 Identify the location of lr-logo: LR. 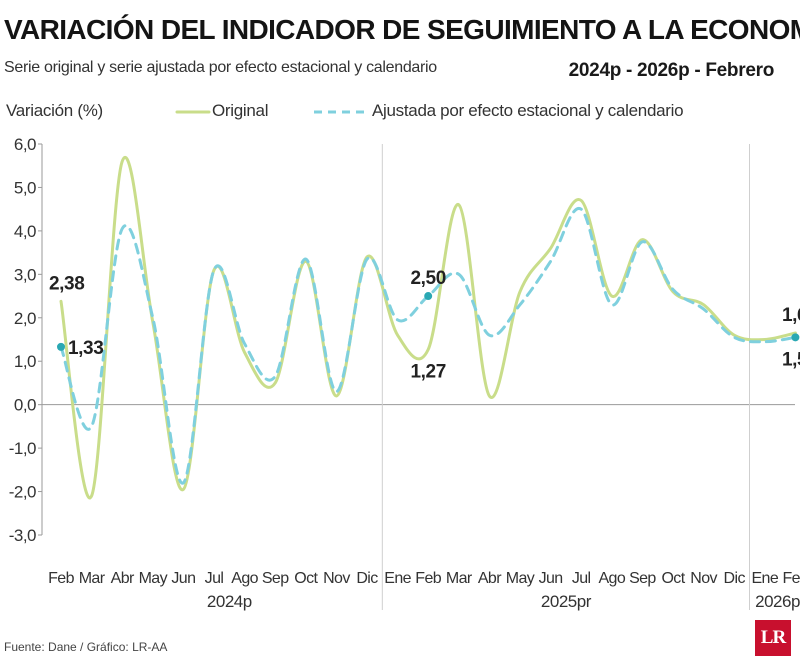
(773, 638).